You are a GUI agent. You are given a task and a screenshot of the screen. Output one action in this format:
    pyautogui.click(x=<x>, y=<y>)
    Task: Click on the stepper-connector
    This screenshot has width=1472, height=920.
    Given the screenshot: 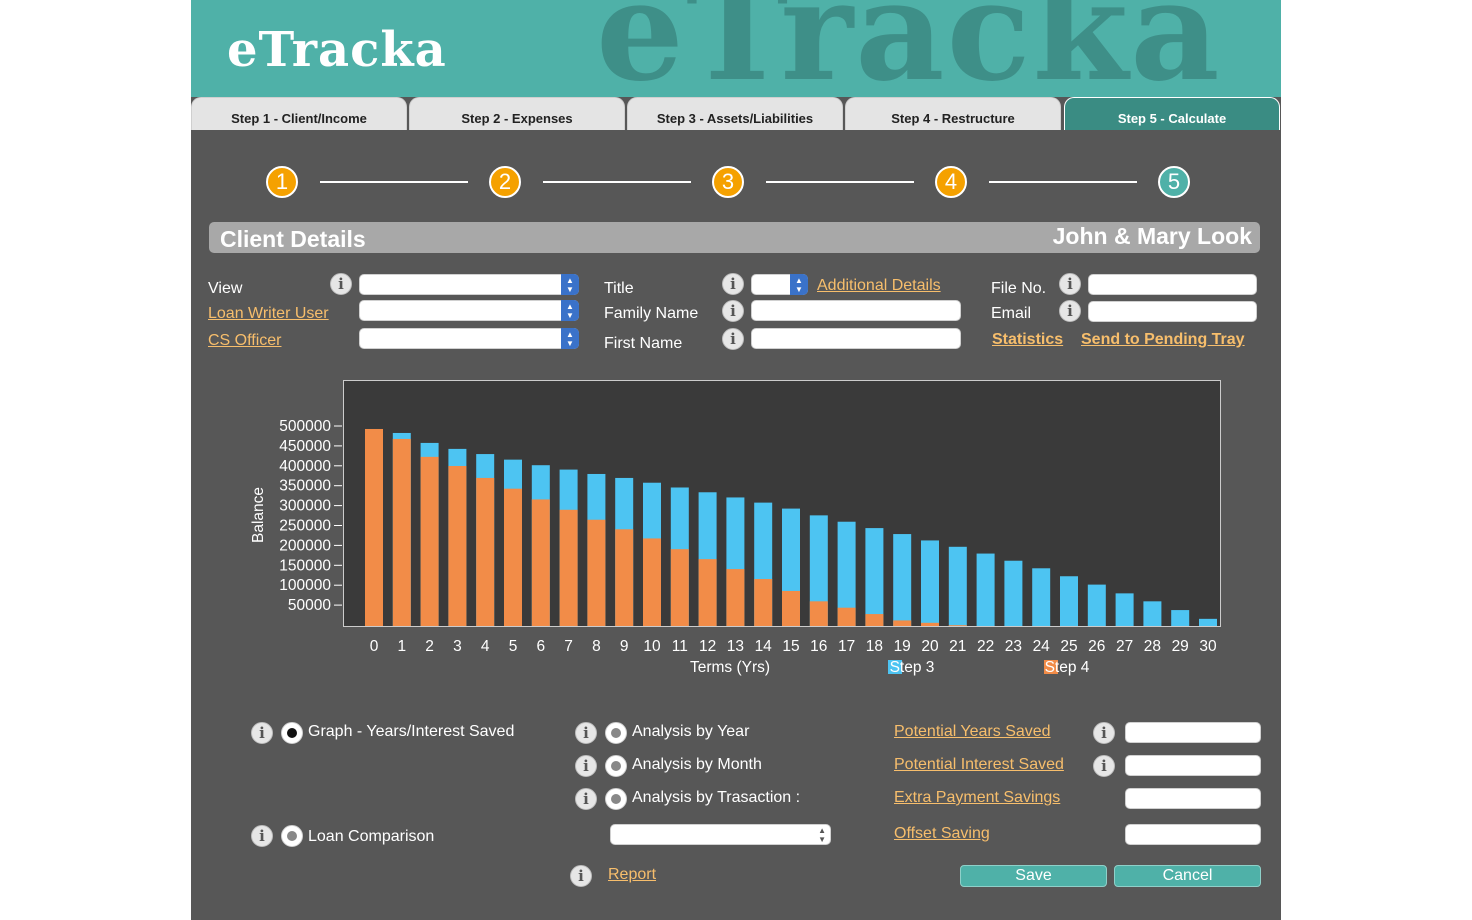 What is the action you would take?
    pyautogui.click(x=617, y=182)
    